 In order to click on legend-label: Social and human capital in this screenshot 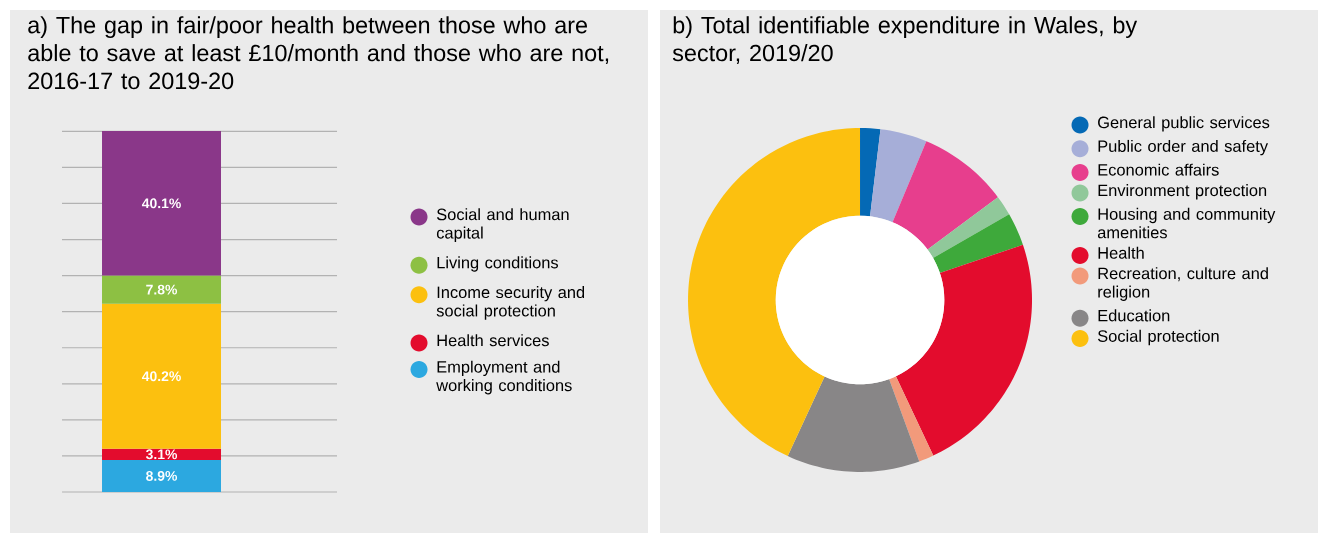, I will do `click(502, 225)`.